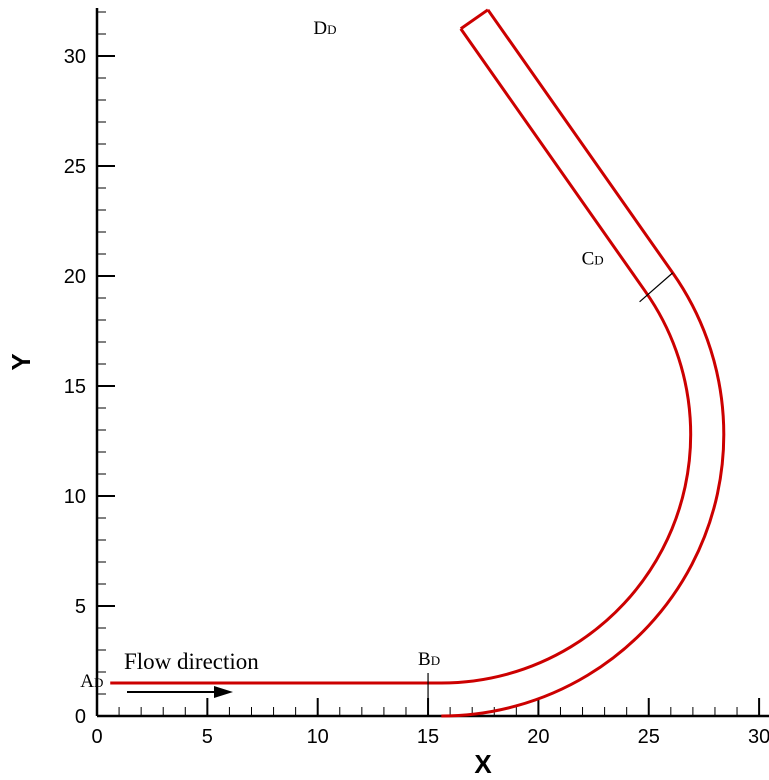  What do you see at coordinates (21, 361) in the screenshot?
I see `y-axis-title: Y` at bounding box center [21, 361].